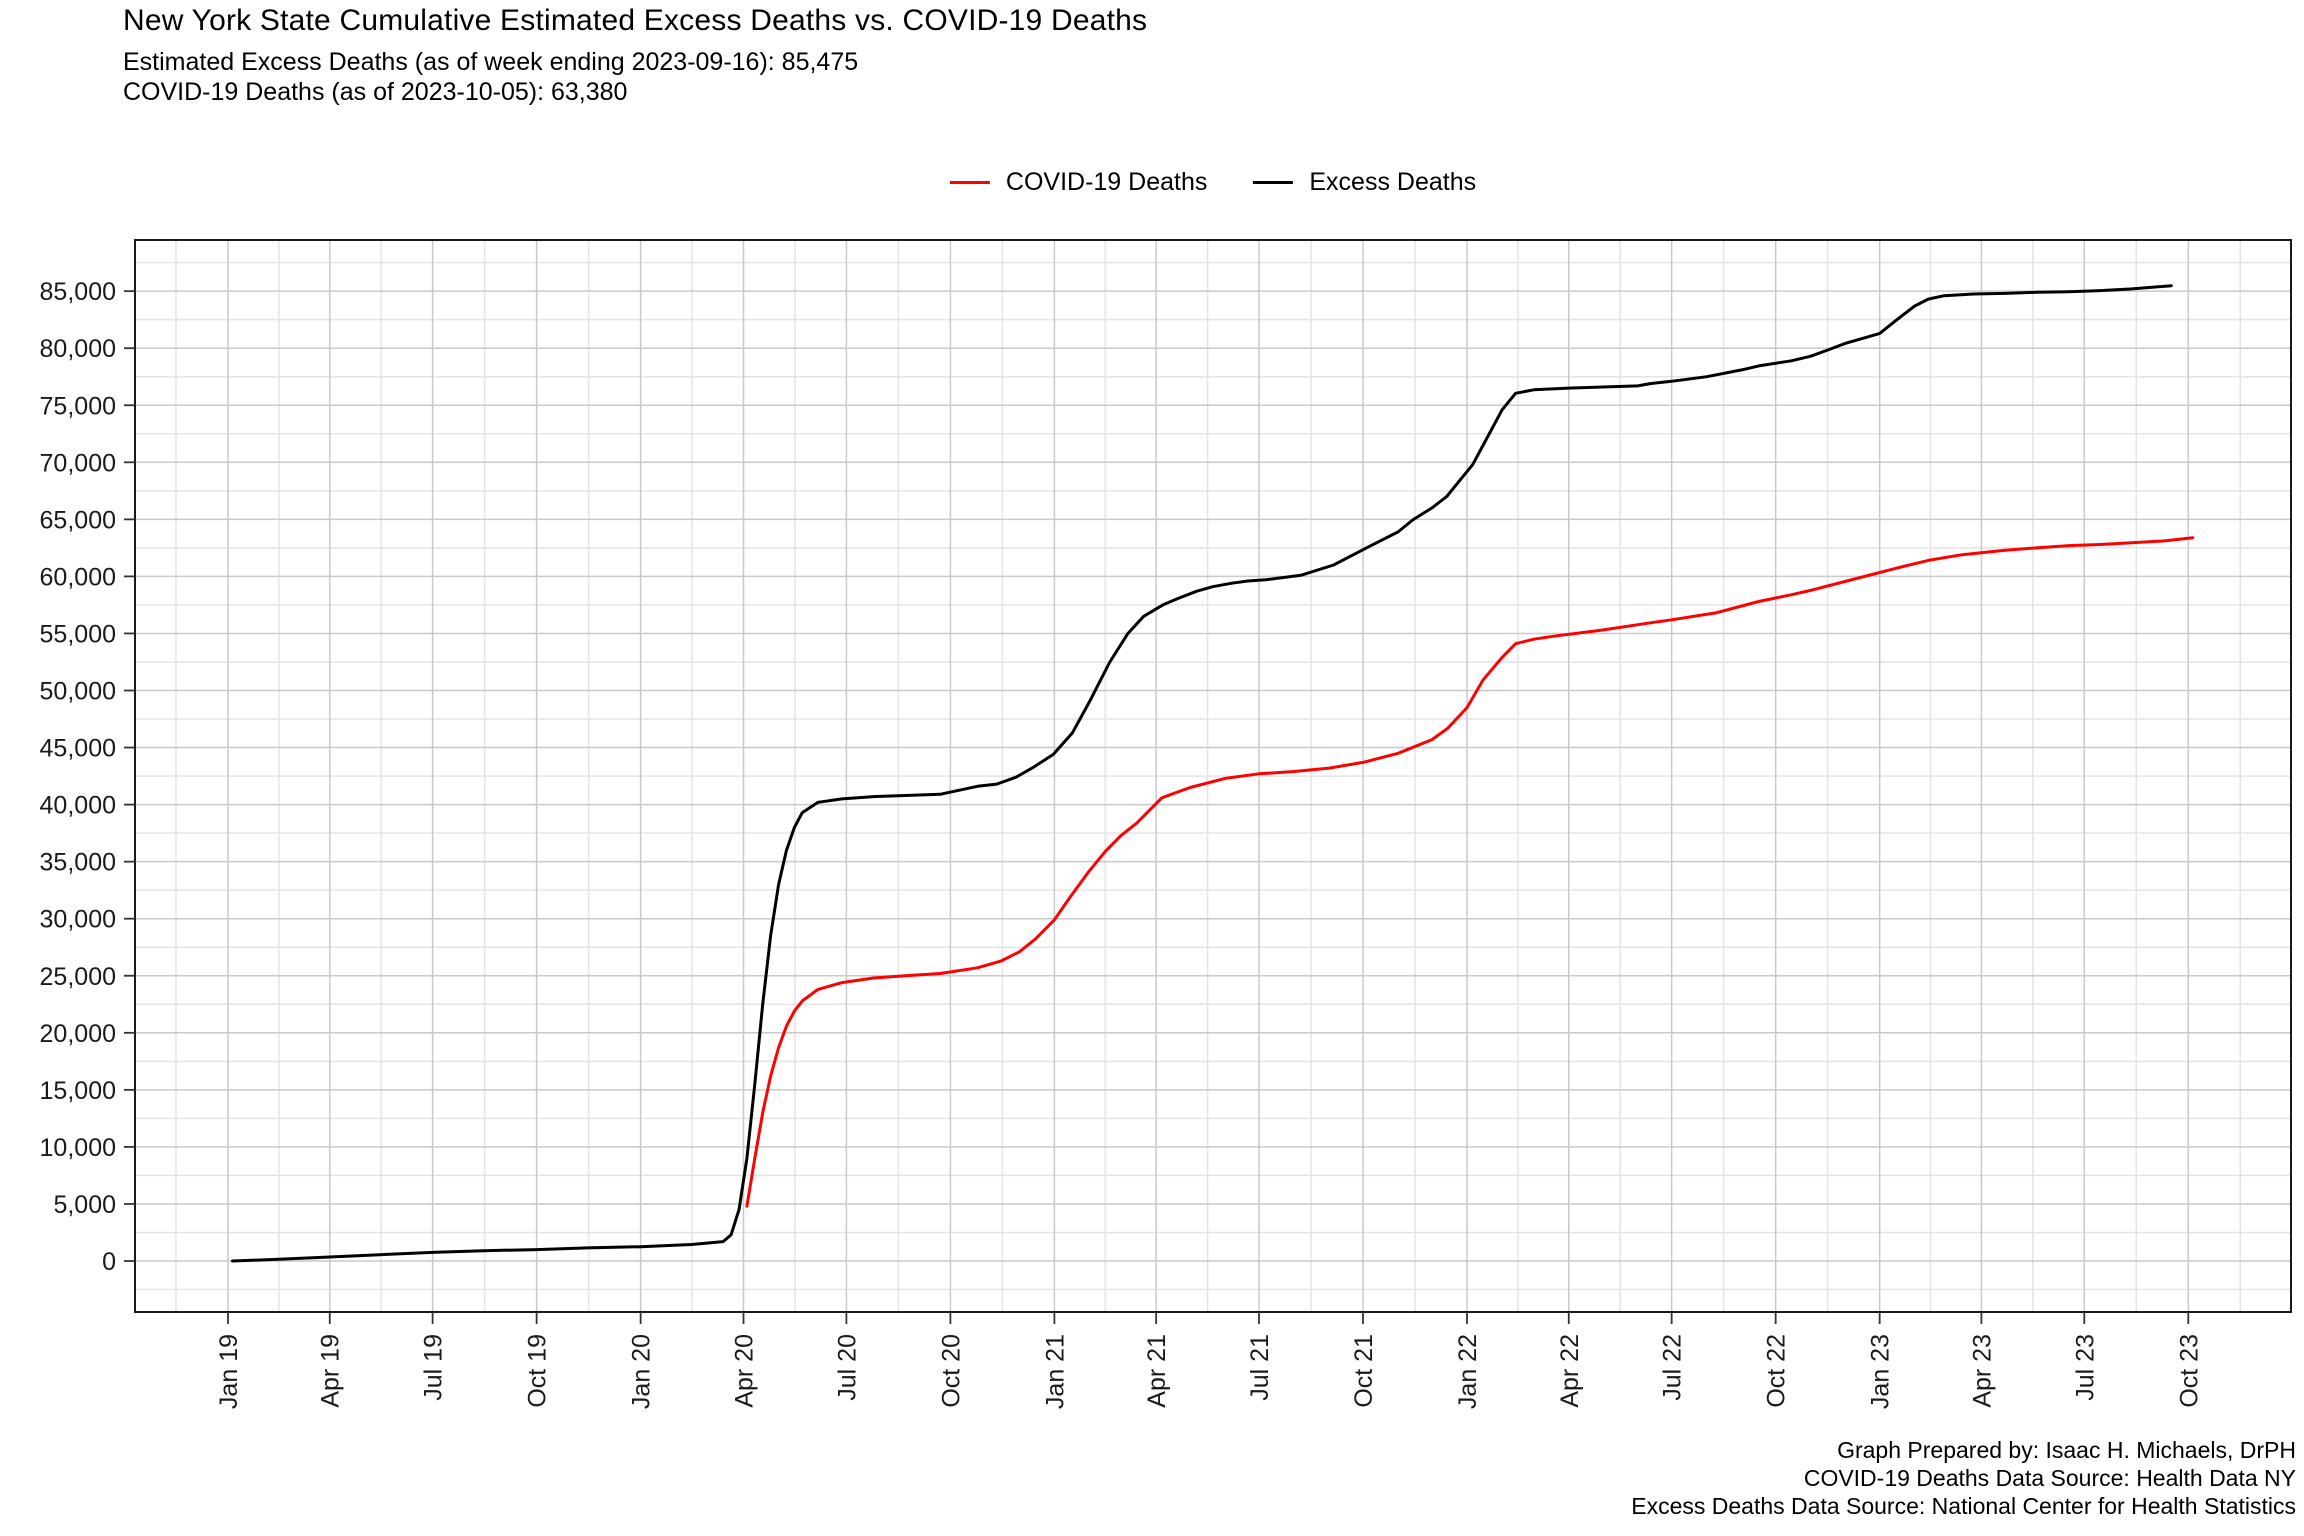  What do you see at coordinates (78, 349) in the screenshot?
I see `y-axis-label: 80,000` at bounding box center [78, 349].